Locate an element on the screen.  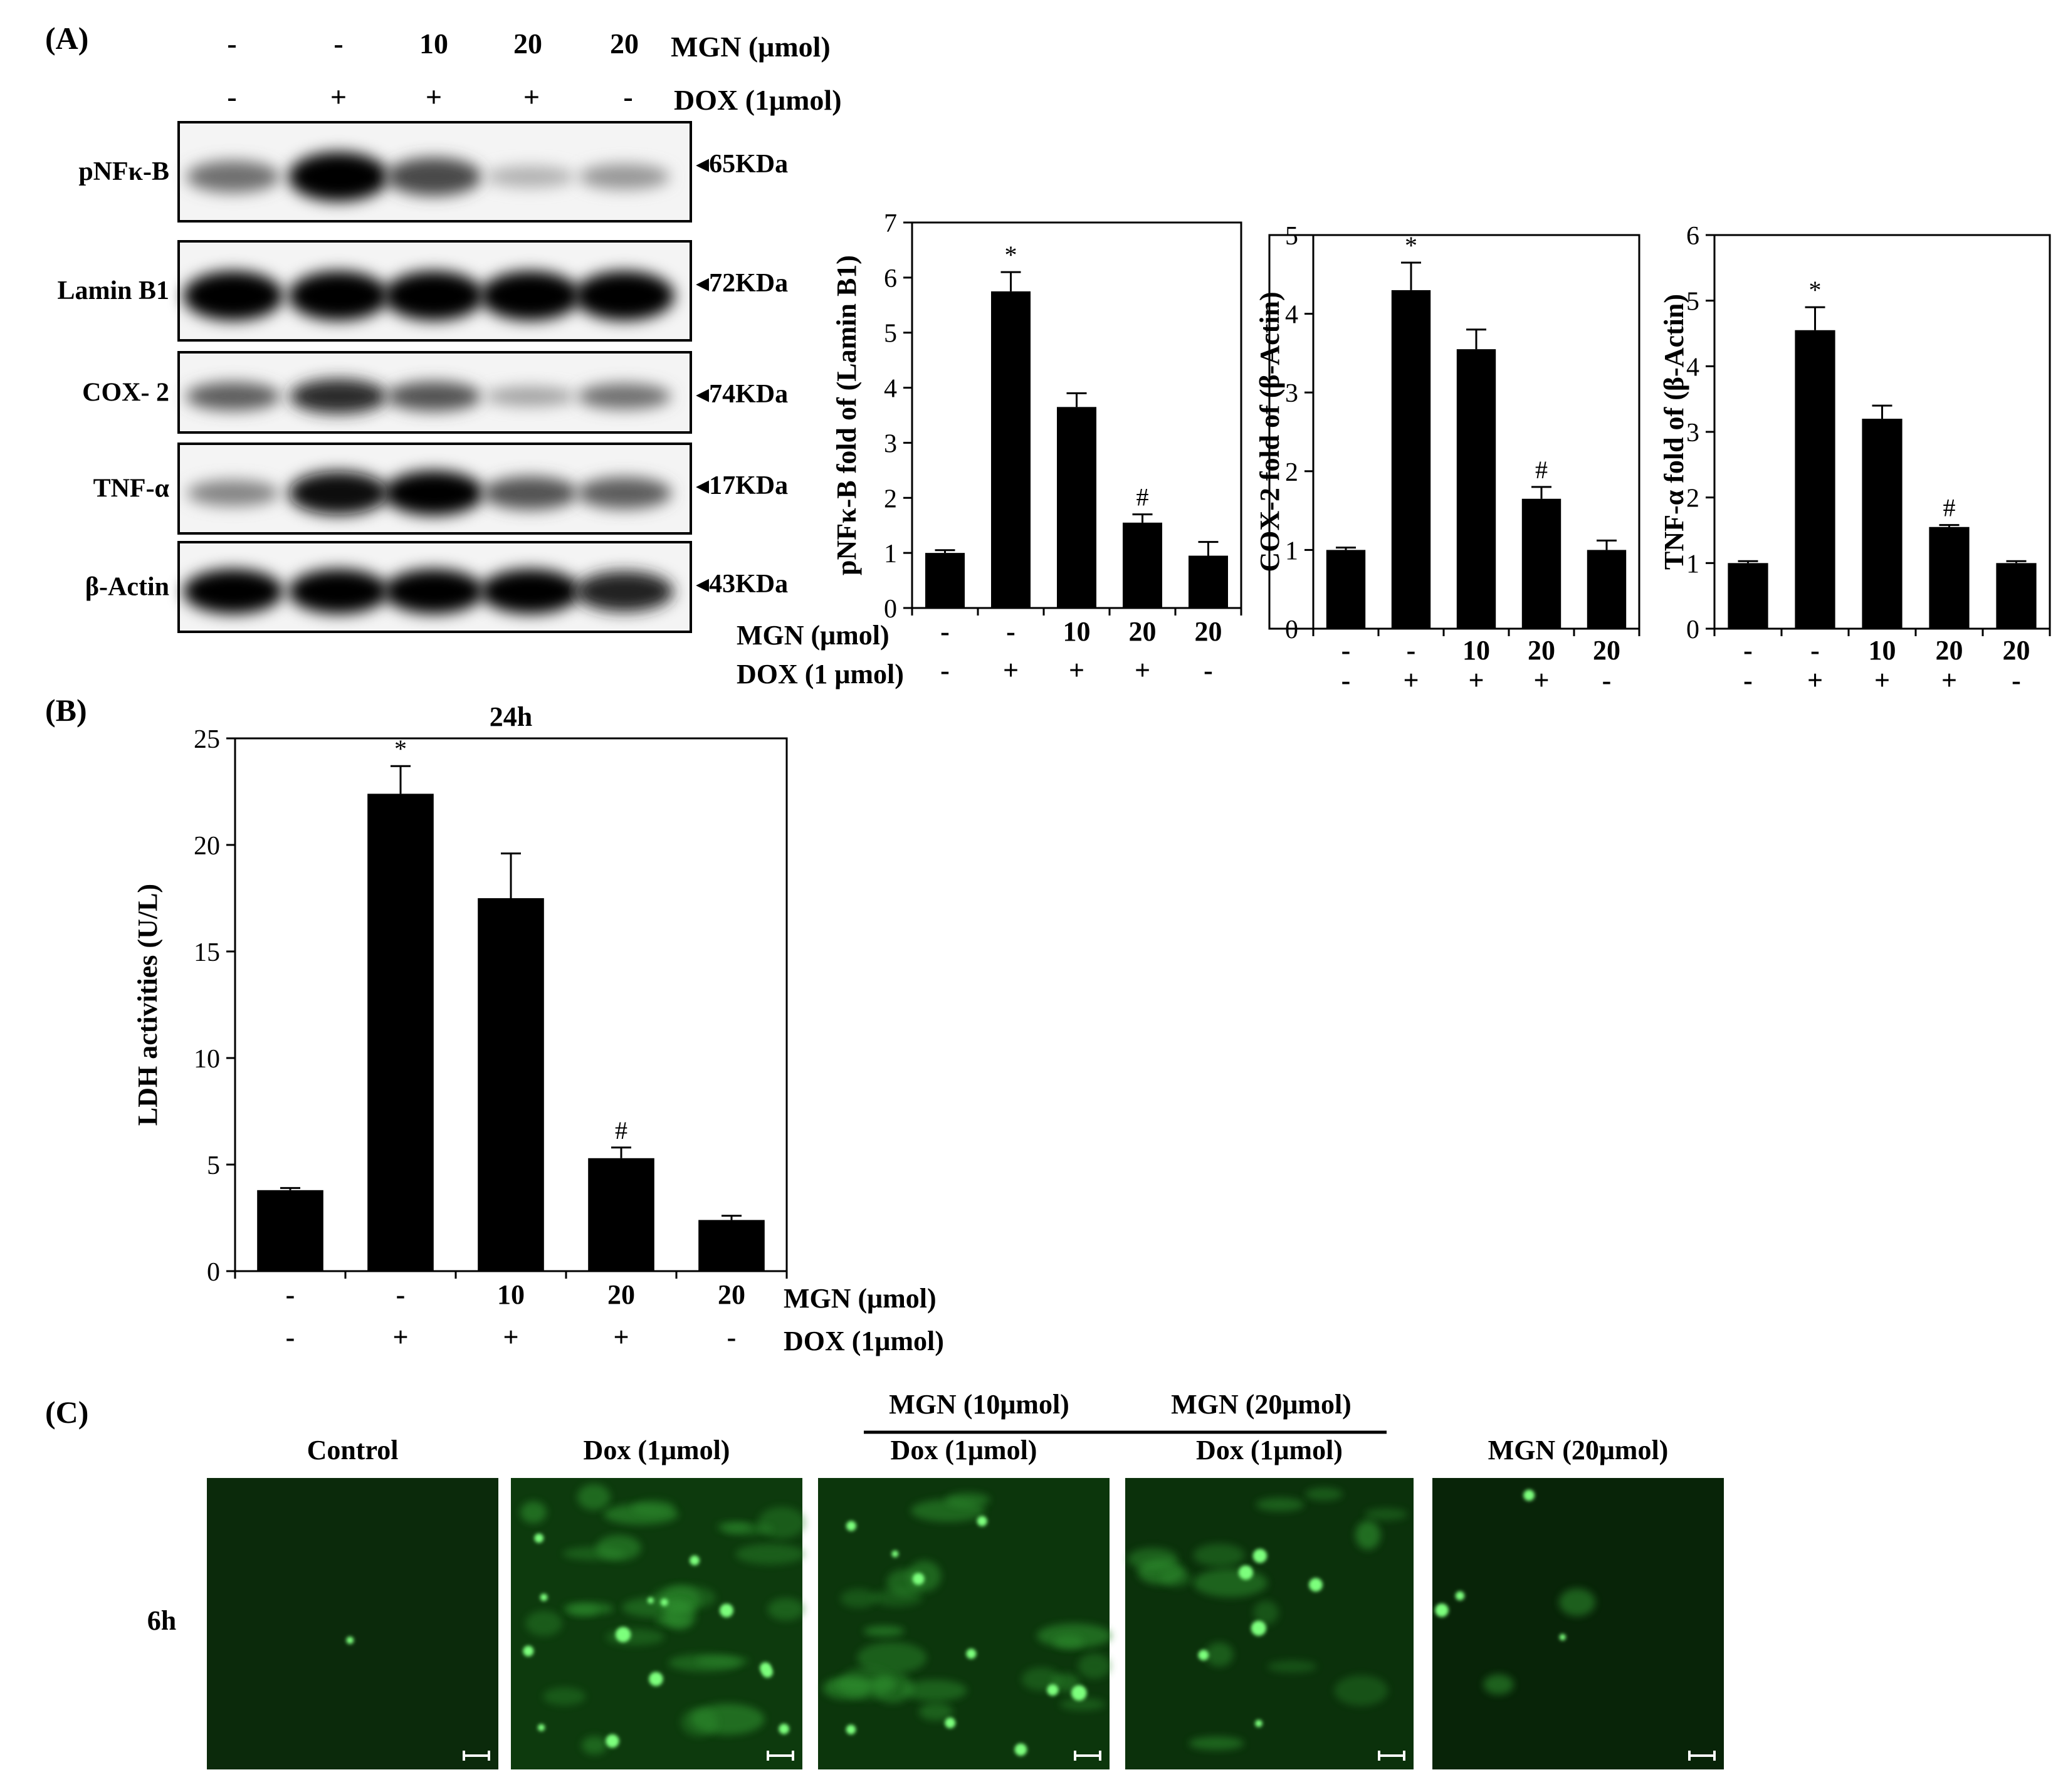
blot-dox-2: + is located at coordinates (434, 97).